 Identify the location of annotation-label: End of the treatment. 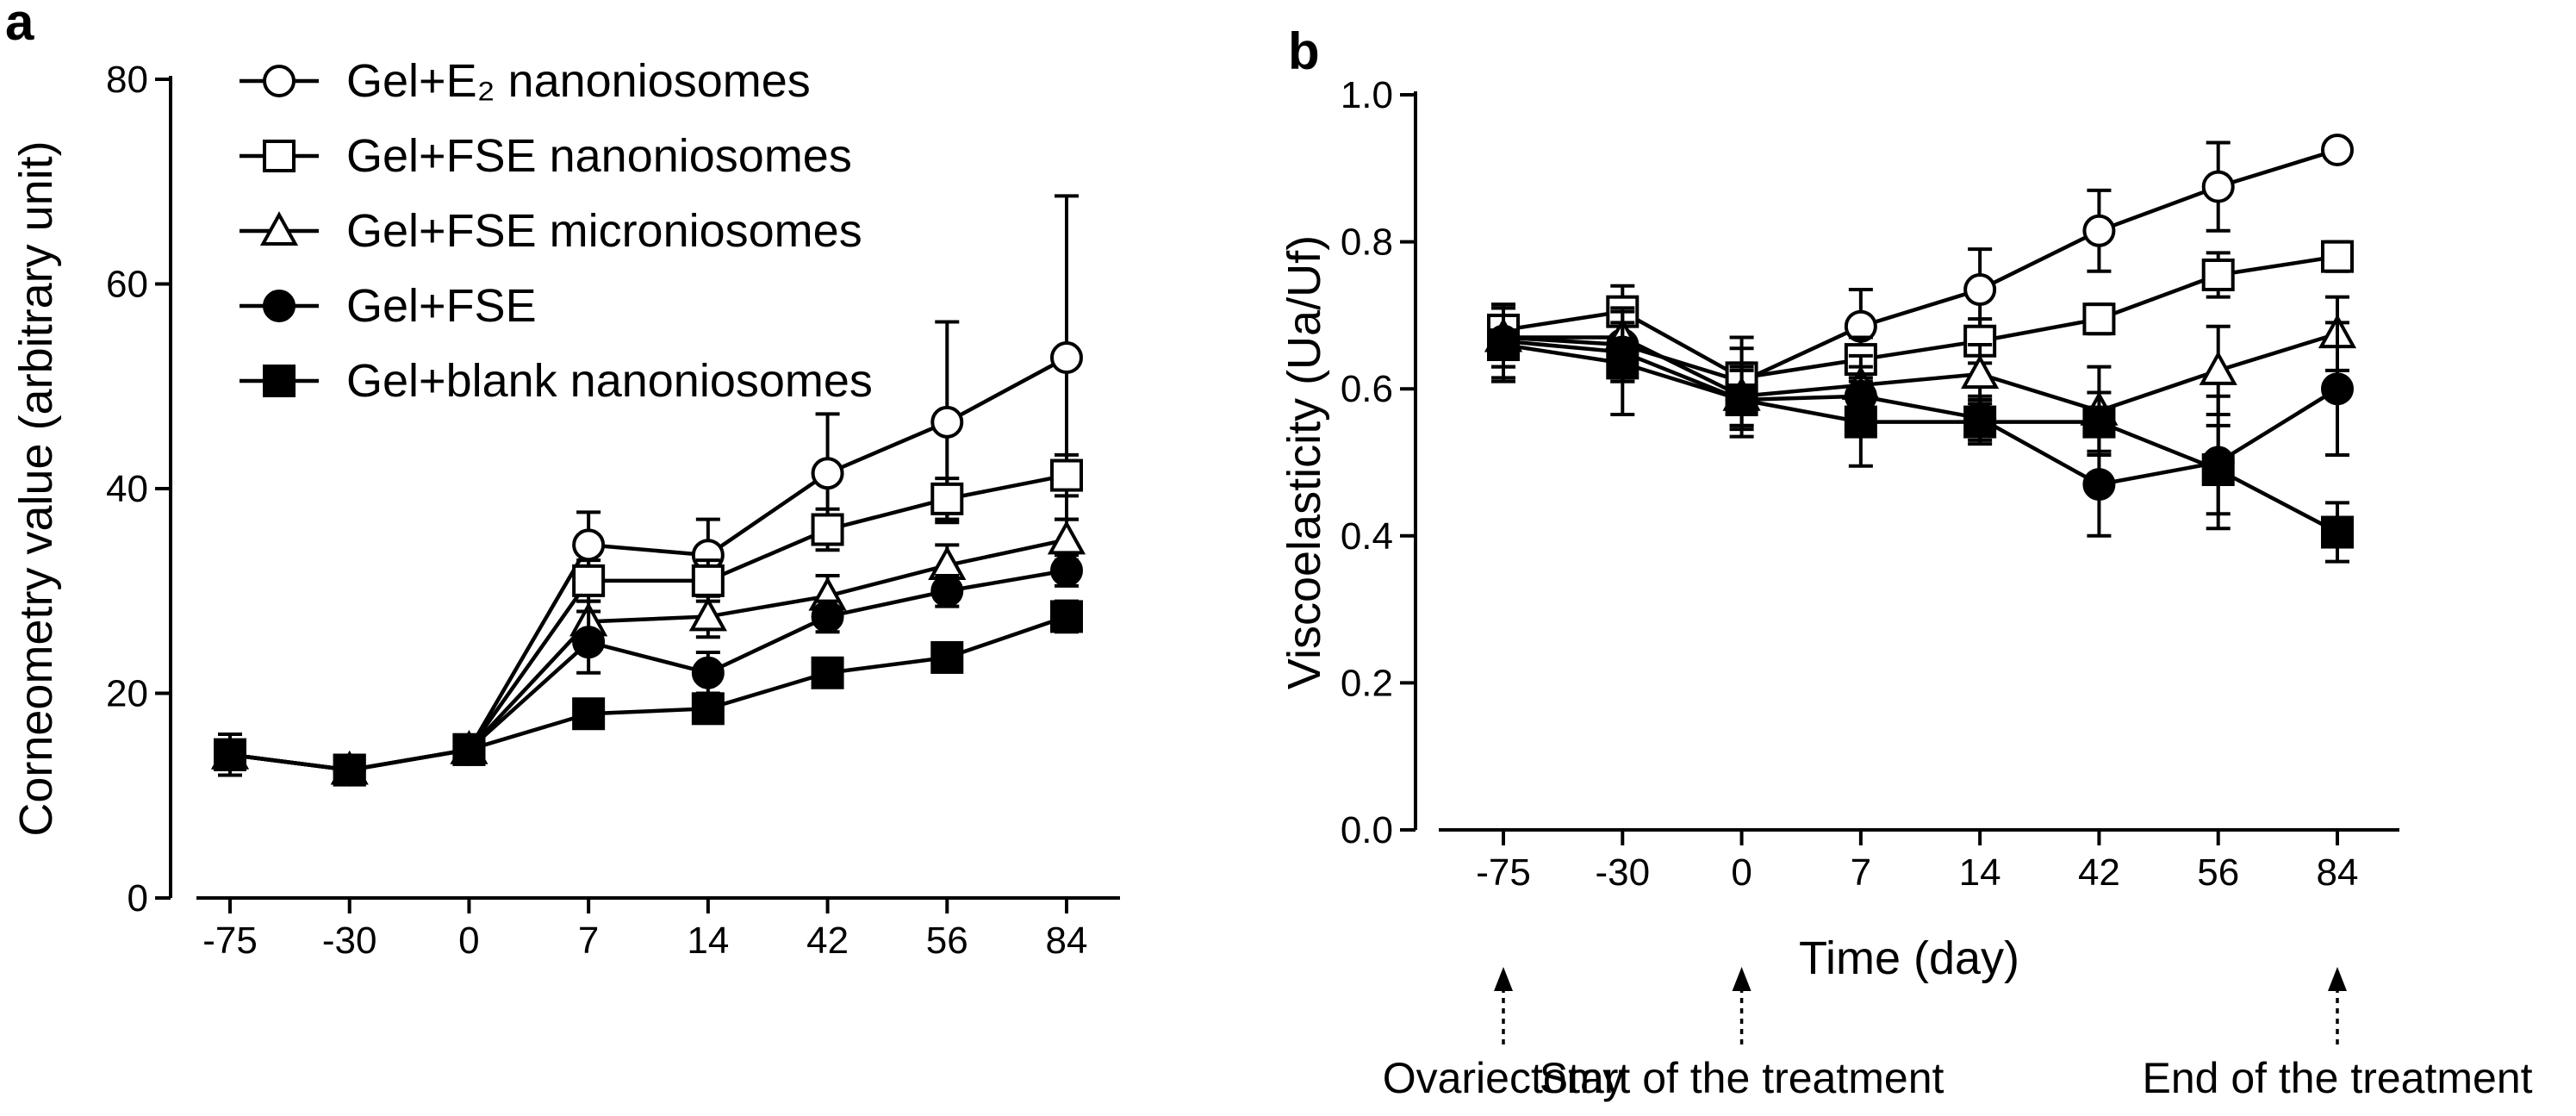
(2337, 1078).